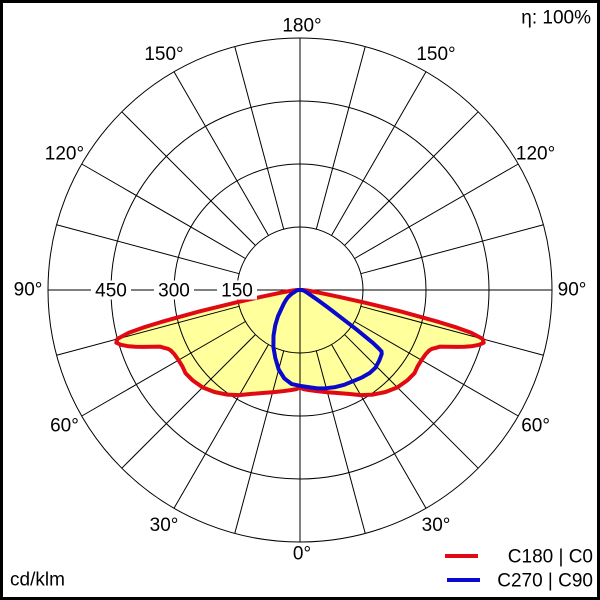  I want to click on grid-spoke-45deg, so click(411, 401).